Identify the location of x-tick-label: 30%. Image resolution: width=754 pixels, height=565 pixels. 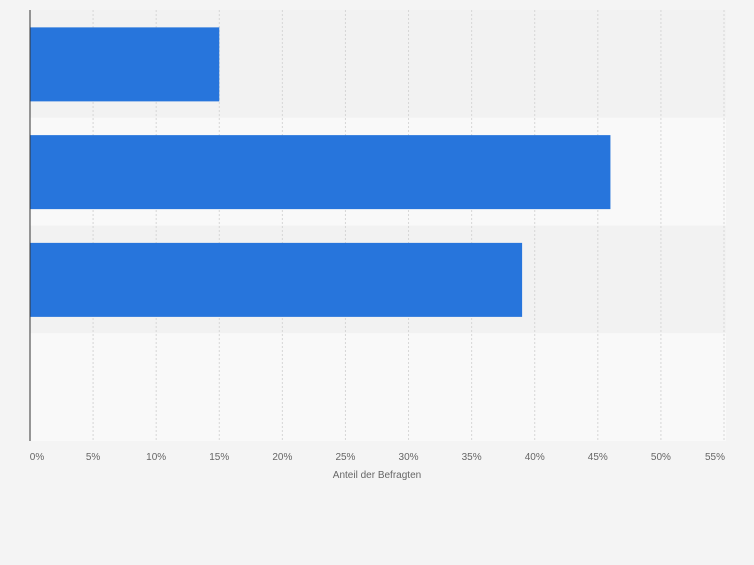
(409, 457).